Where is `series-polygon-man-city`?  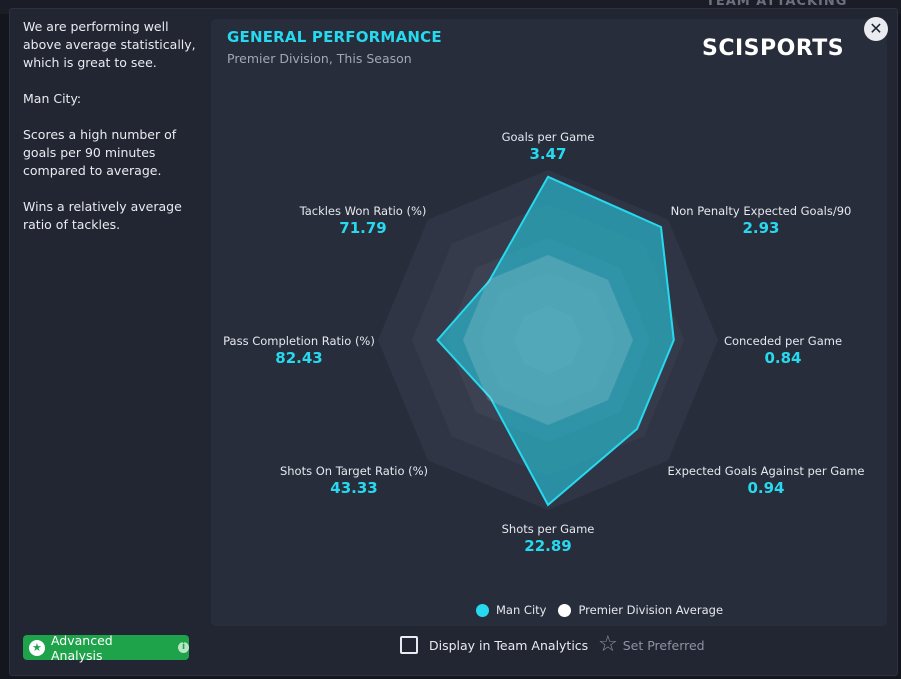
series-polygon-man-city is located at coordinates (555, 341).